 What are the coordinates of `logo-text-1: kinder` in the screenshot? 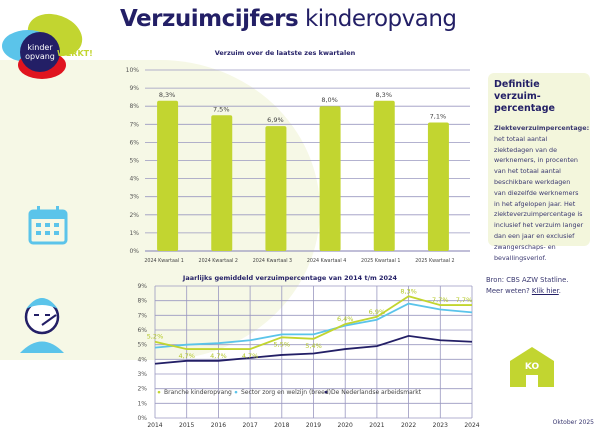 It's located at (40, 47).